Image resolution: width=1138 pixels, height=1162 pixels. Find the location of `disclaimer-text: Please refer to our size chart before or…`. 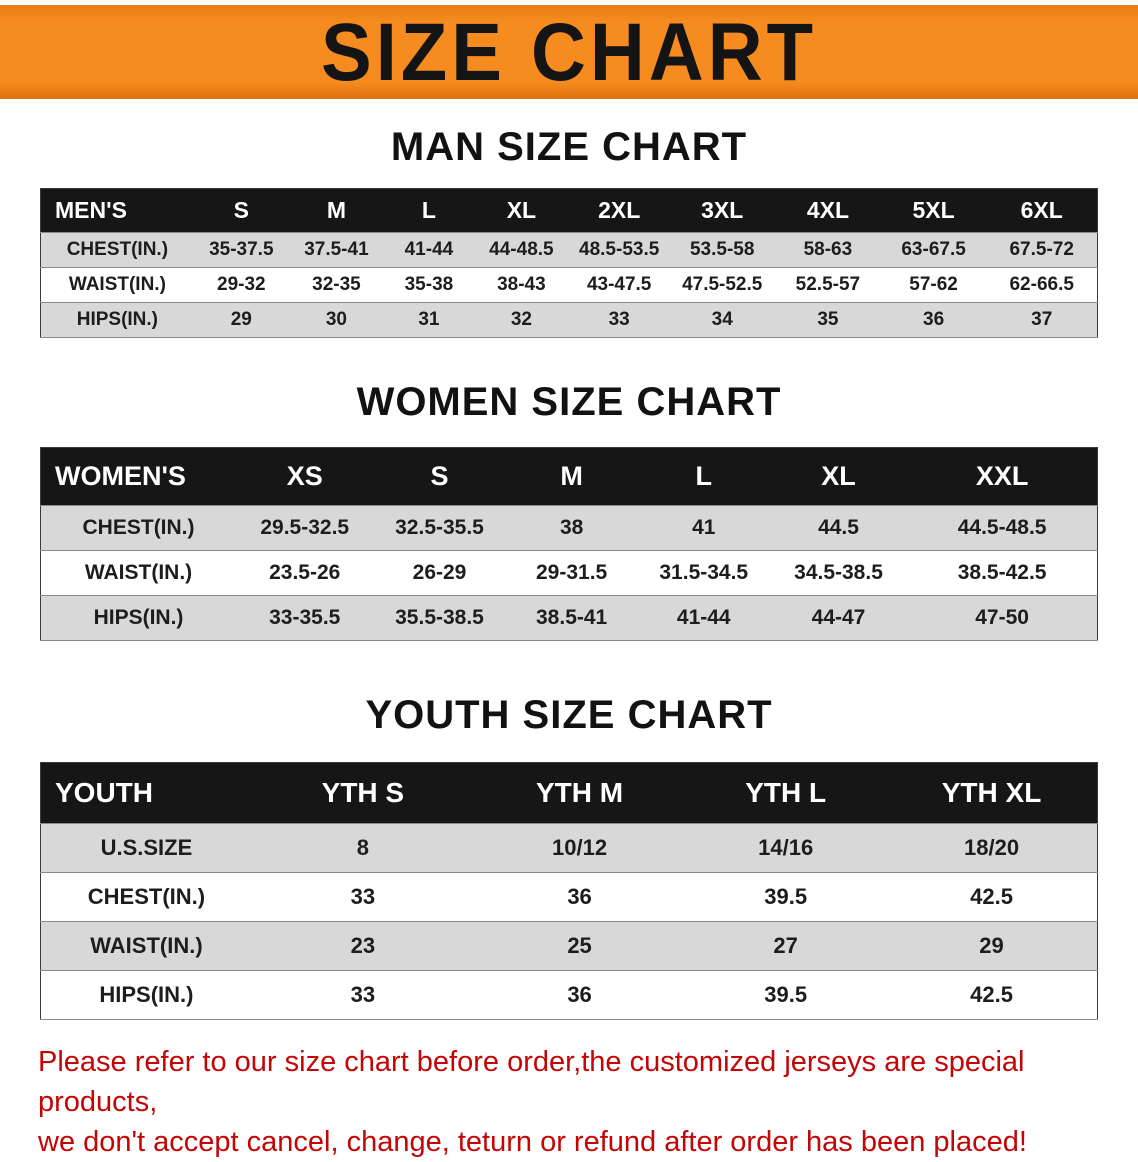

disclaimer-text: Please refer to our size chart before or… is located at coordinates (570, 1102).